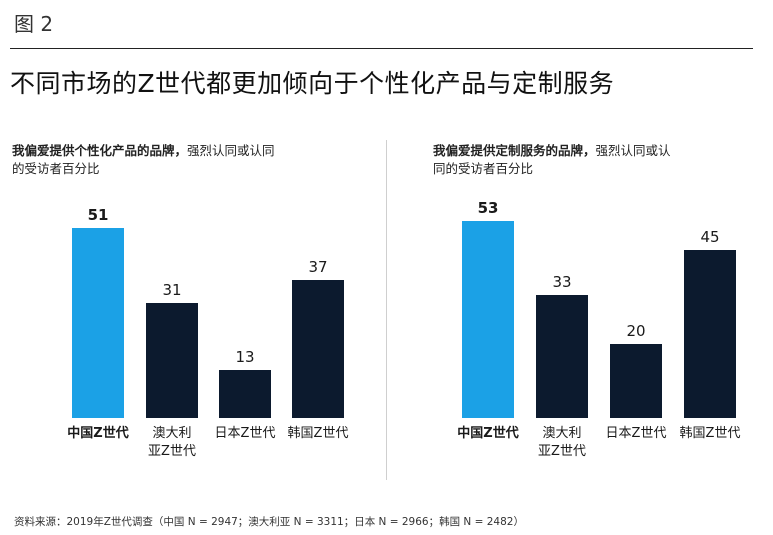 This screenshot has height=535, width=773. What do you see at coordinates (34, 24) in the screenshot?
I see `figure-label: 图 2` at bounding box center [34, 24].